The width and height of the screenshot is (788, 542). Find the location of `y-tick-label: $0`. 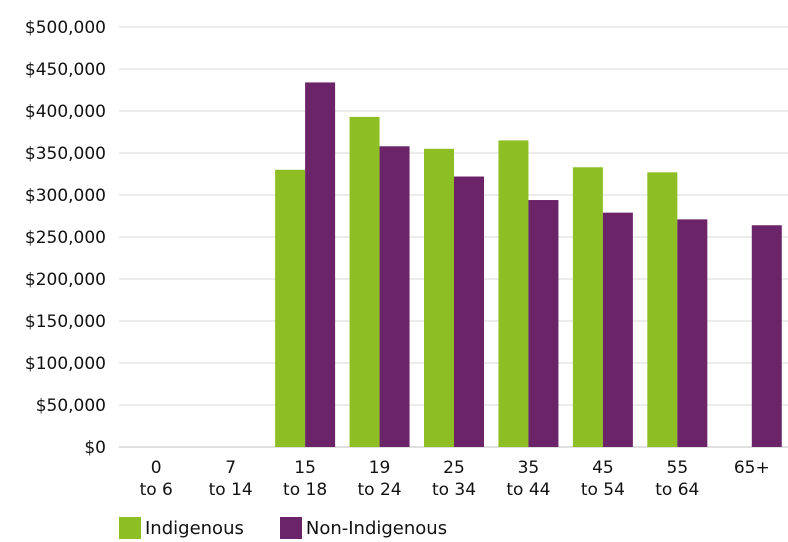

y-tick-label: $0 is located at coordinates (95, 448).